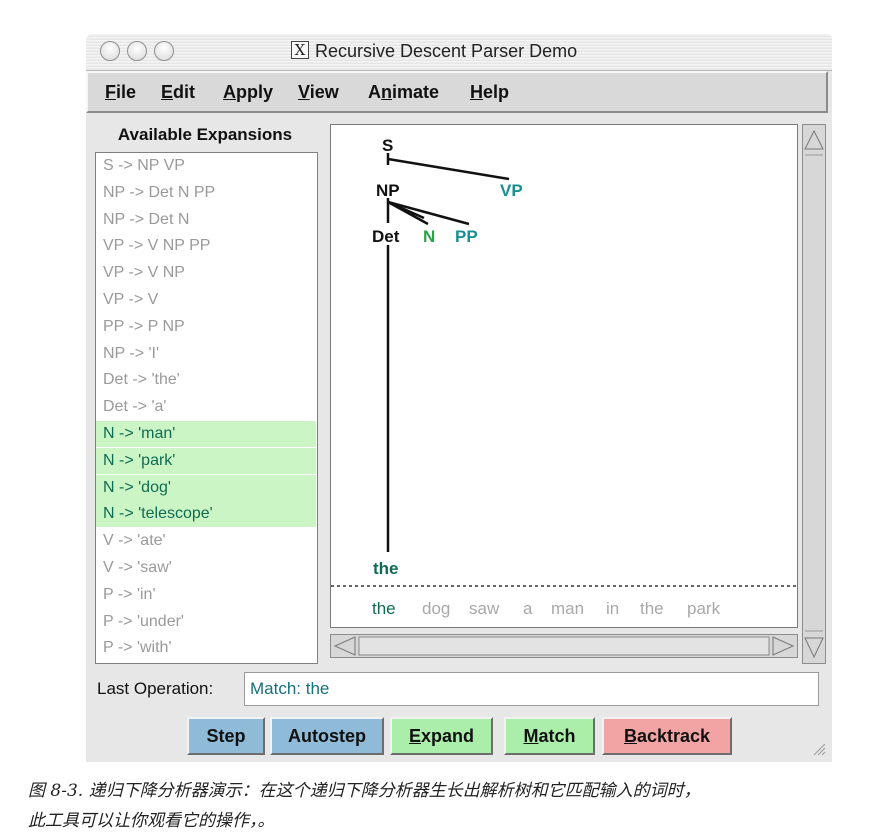 This screenshot has width=887, height=837. Describe the element at coordinates (667, 736) in the screenshot. I see `backtrack-button: Backtrack` at that location.